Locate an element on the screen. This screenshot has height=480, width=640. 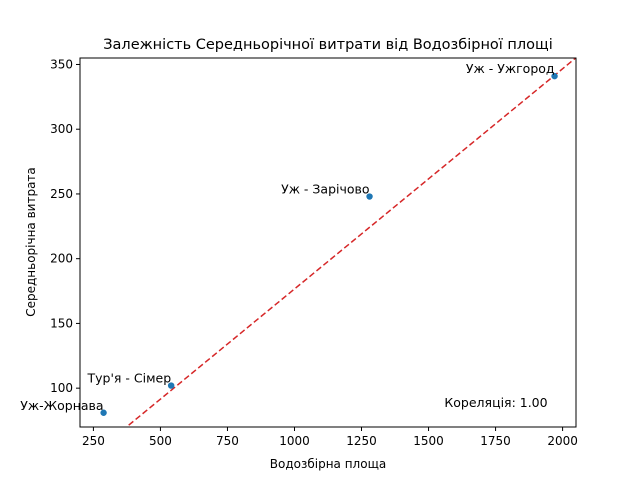
point-label: Уж - Зарічово is located at coordinates (325, 189).